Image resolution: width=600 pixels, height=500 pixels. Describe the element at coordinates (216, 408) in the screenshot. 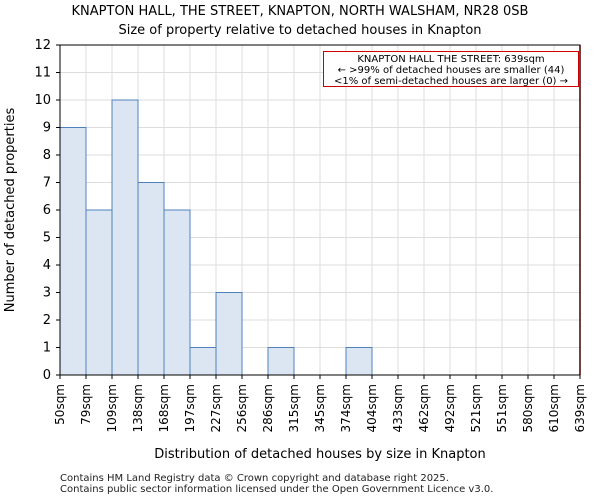

I see `x-tick-label: 227sqm` at that location.